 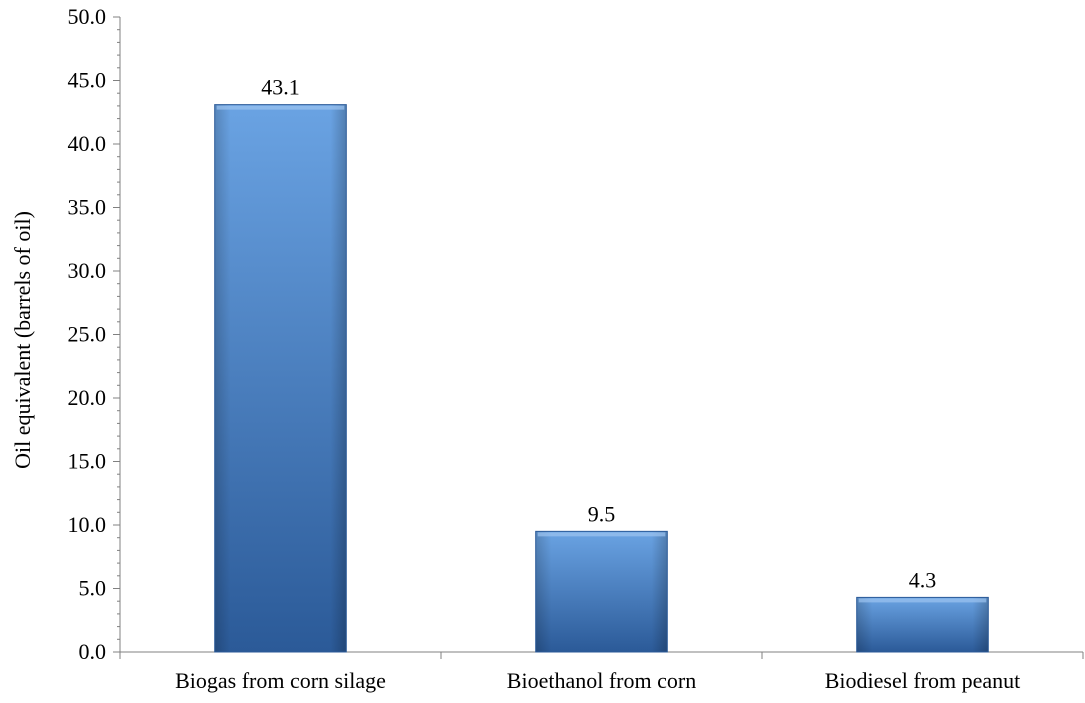 I want to click on y-tick-label: 50.0, so click(x=87, y=16).